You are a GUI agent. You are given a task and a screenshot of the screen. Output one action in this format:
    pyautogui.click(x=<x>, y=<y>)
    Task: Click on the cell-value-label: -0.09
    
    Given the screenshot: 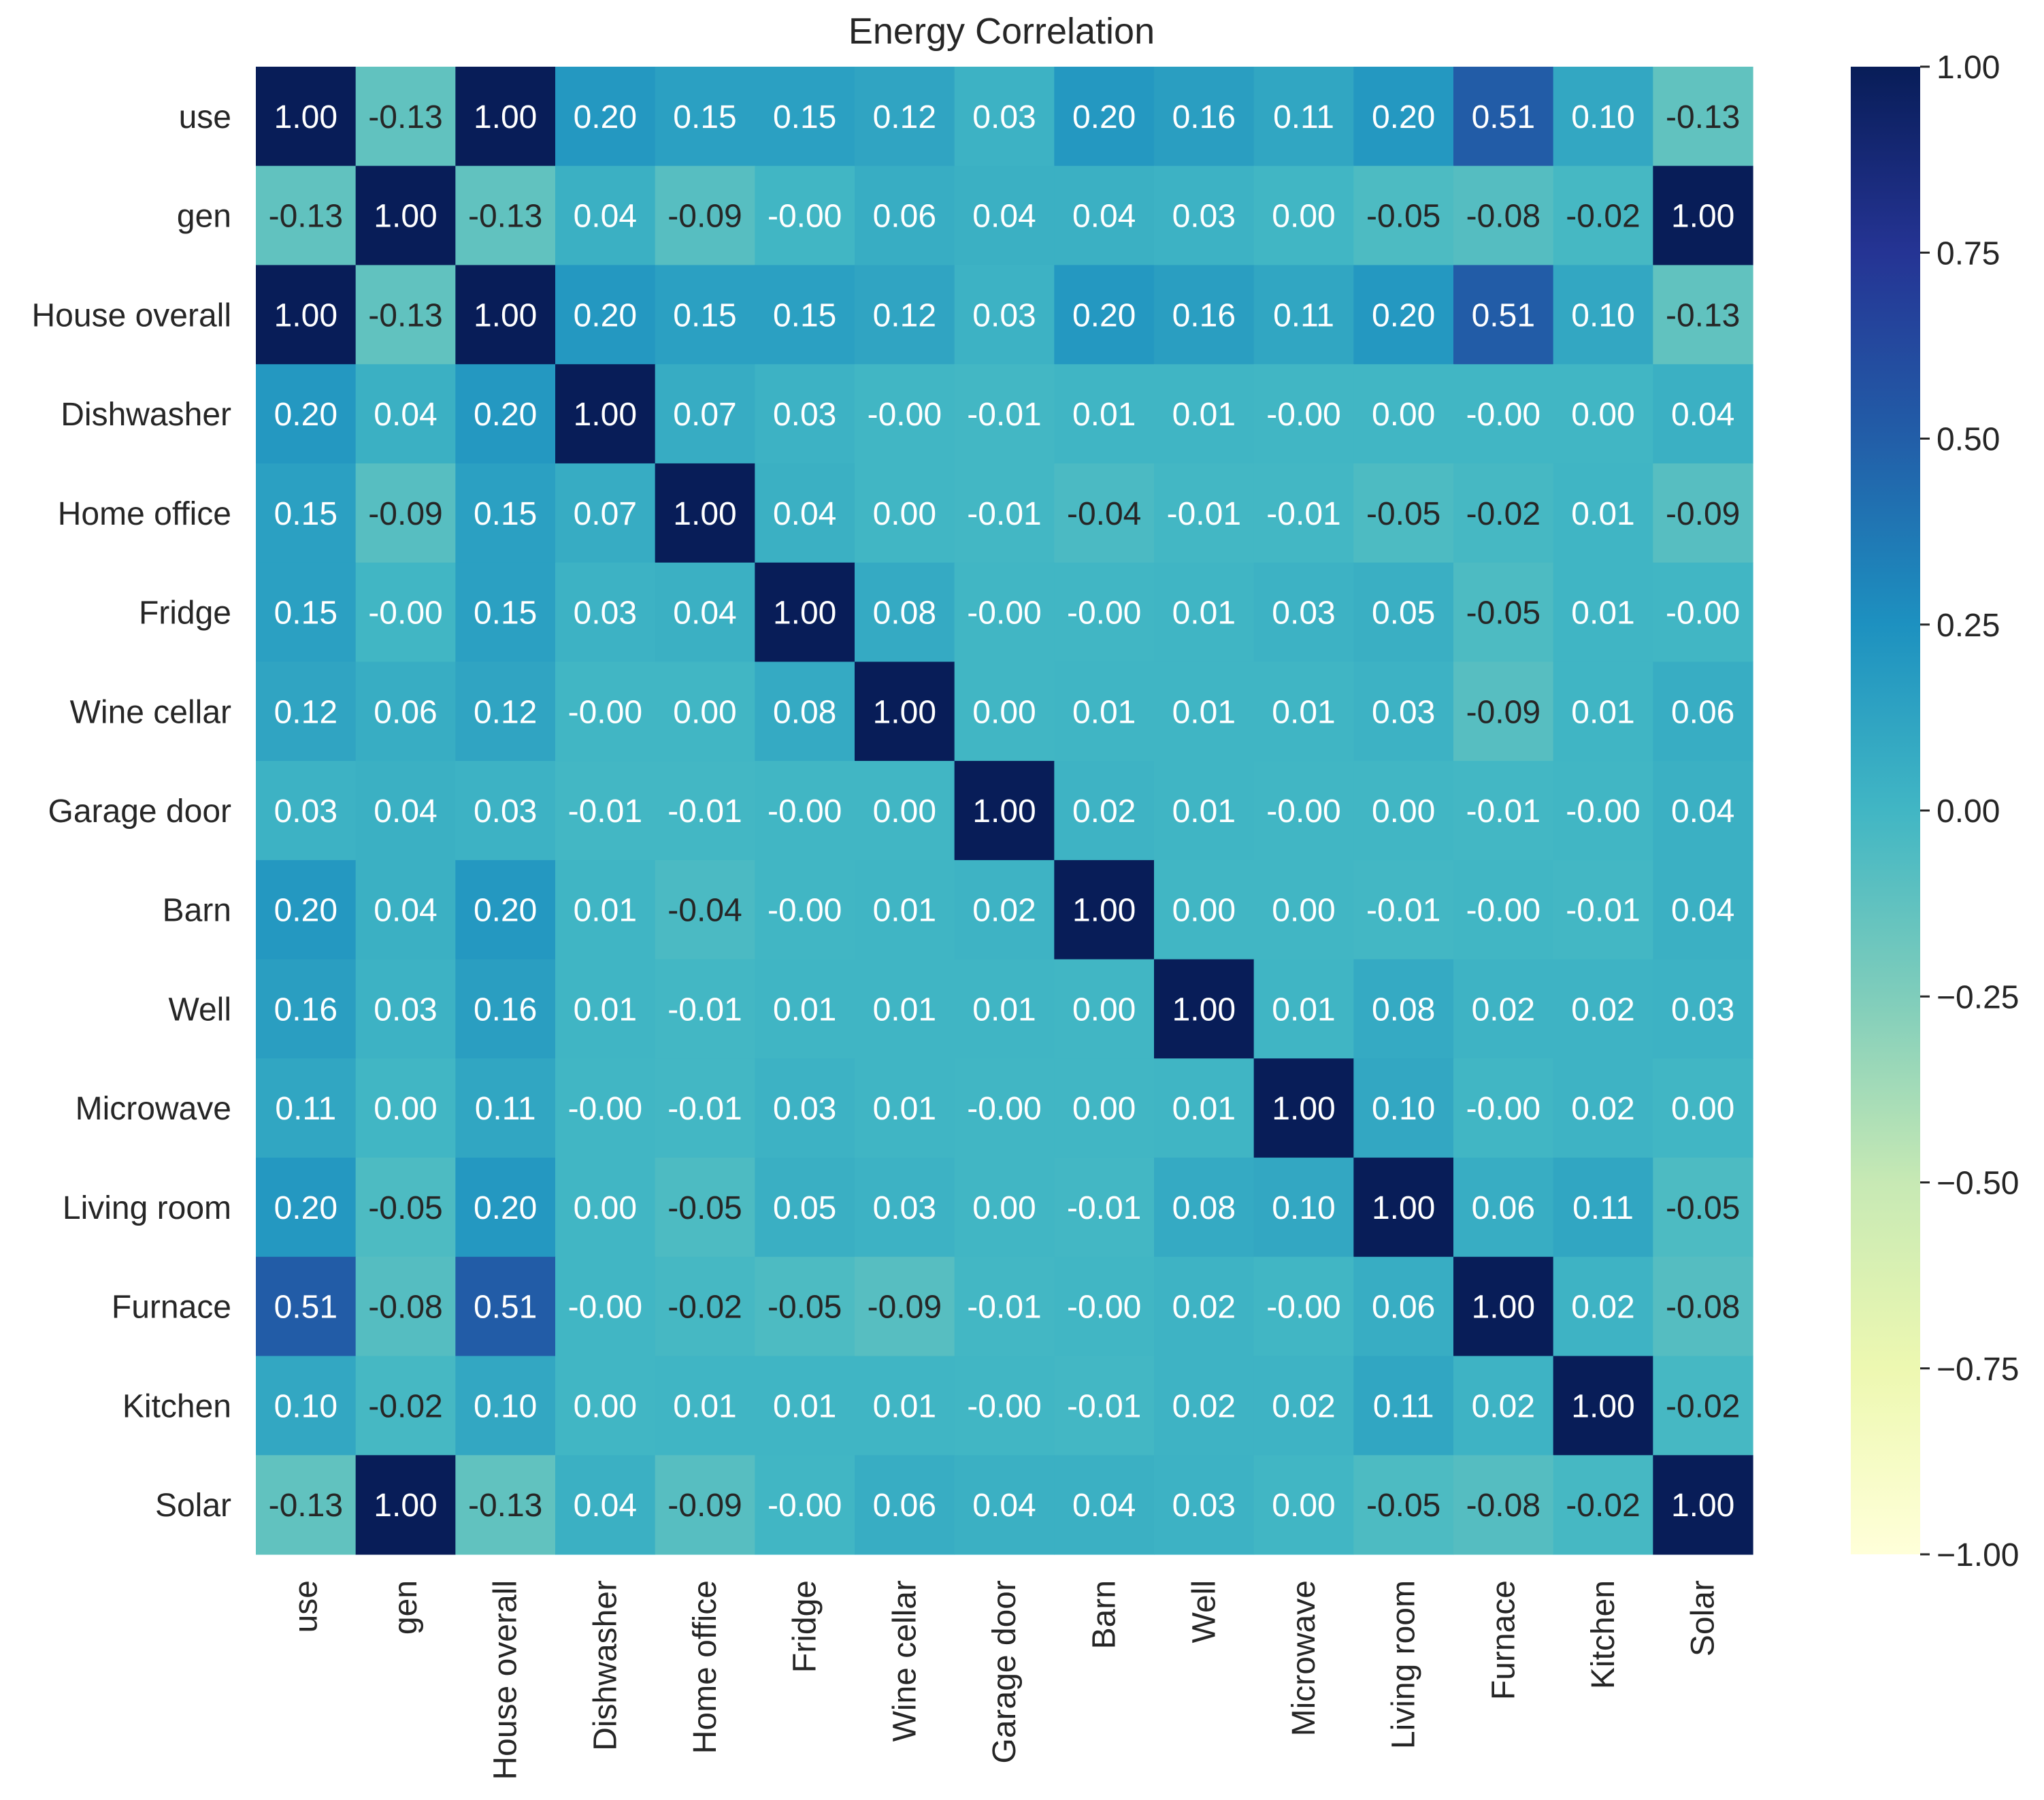 What is the action you would take?
    pyautogui.click(x=405, y=514)
    